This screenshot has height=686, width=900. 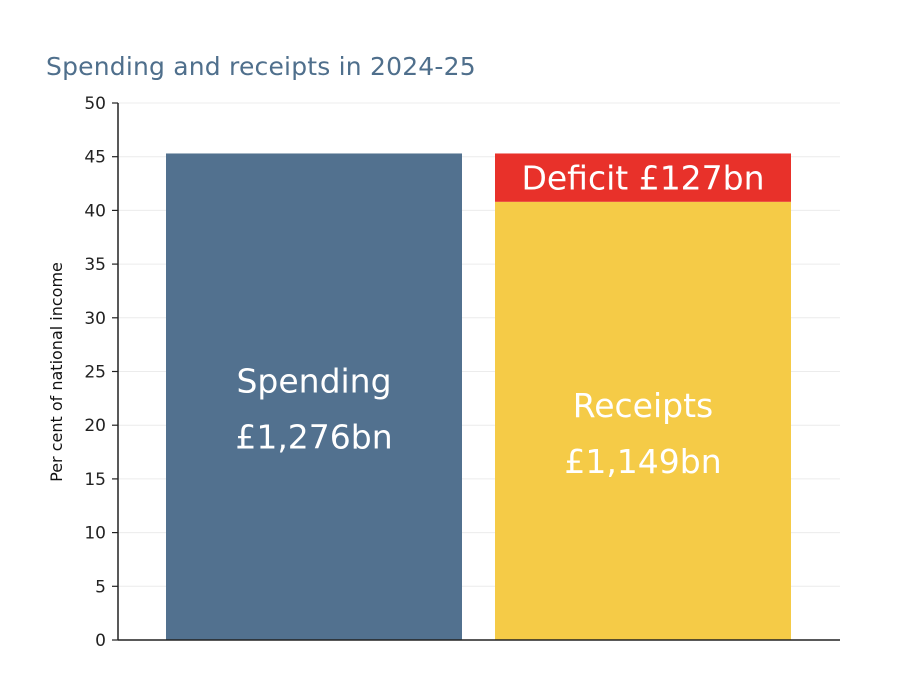 I want to click on deficit-label: Deficit £127bn, so click(x=642, y=178).